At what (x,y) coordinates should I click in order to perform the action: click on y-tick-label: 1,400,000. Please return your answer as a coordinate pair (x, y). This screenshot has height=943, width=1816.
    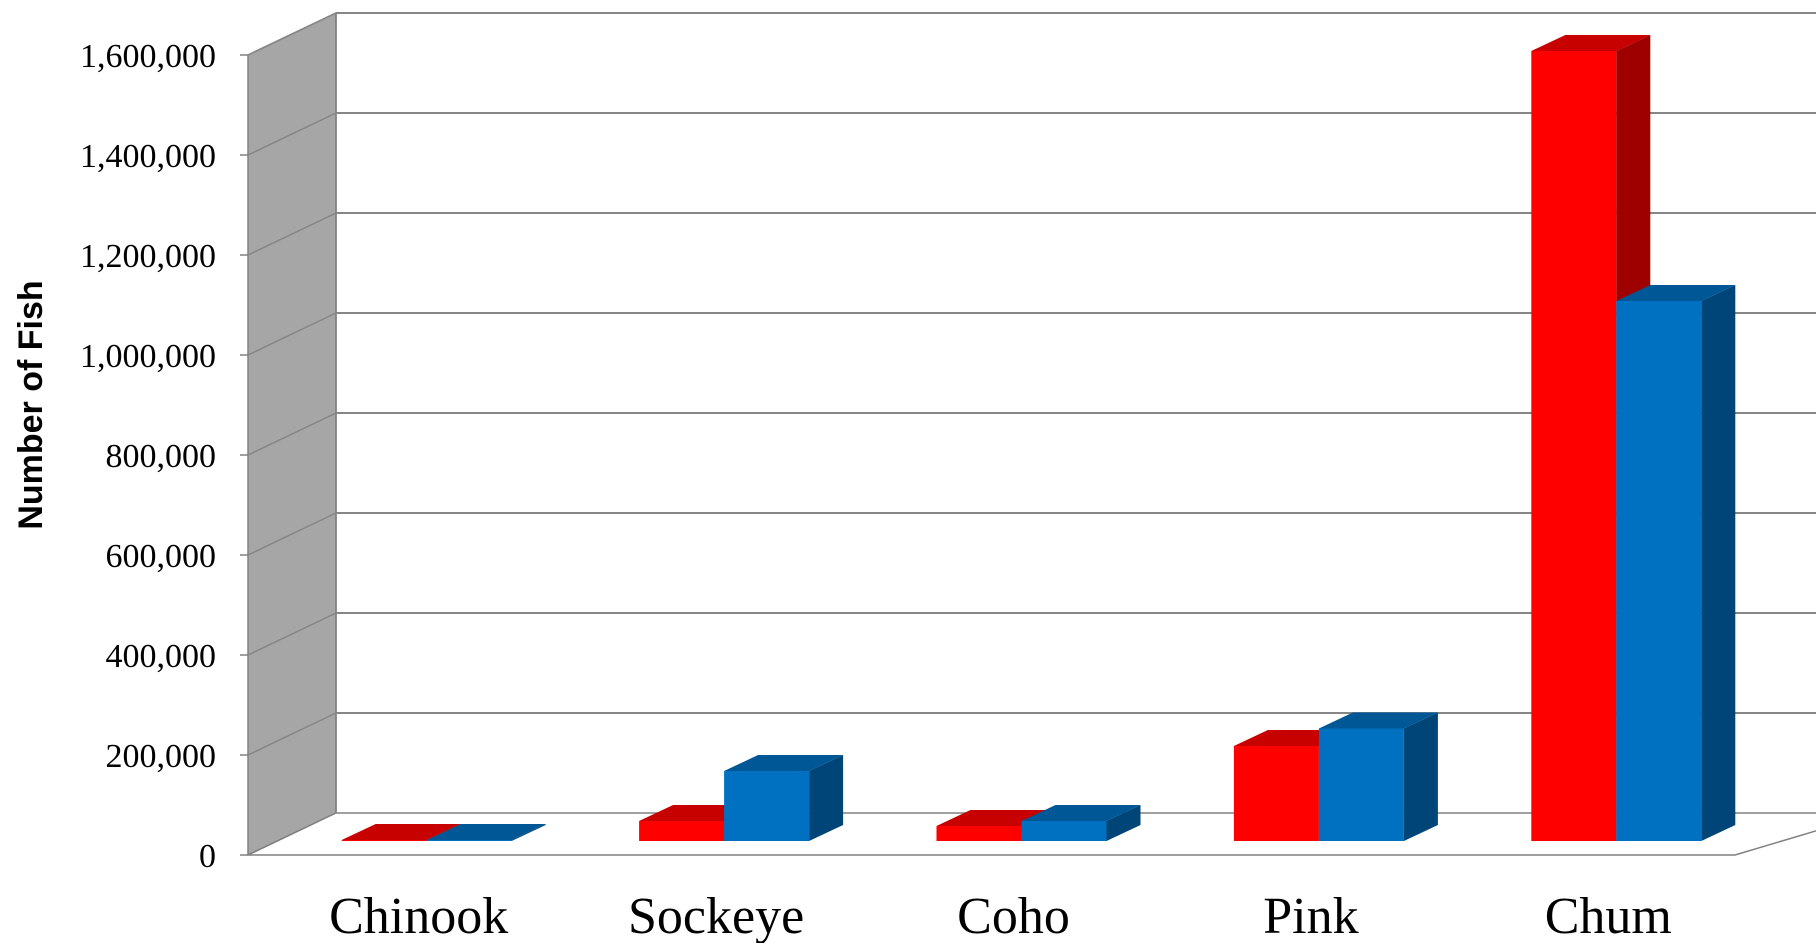
    Looking at the image, I should click on (148, 156).